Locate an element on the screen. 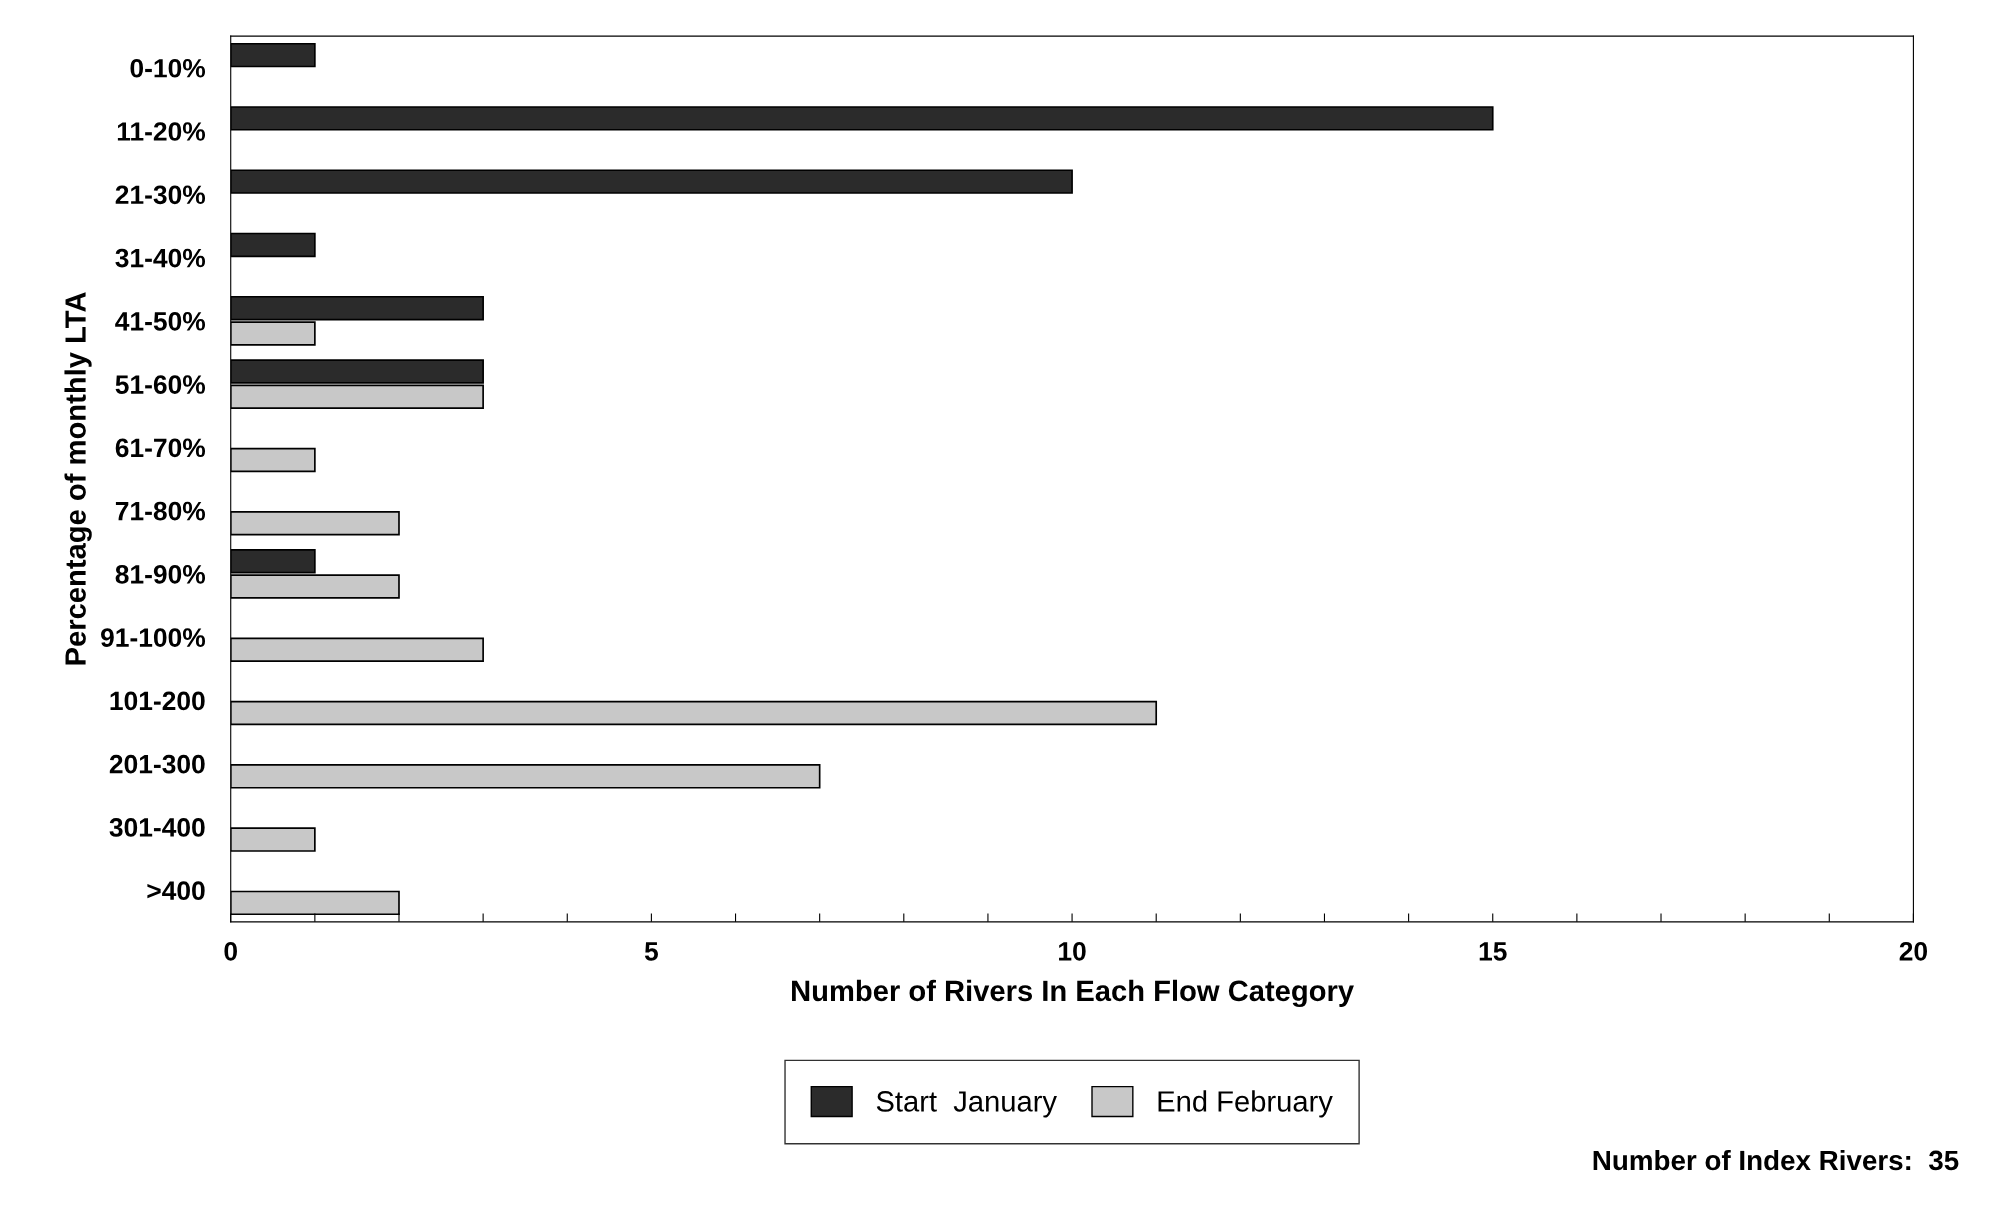 This screenshot has height=1205, width=1989. y-tick-label: 31-40% is located at coordinates (160, 258).